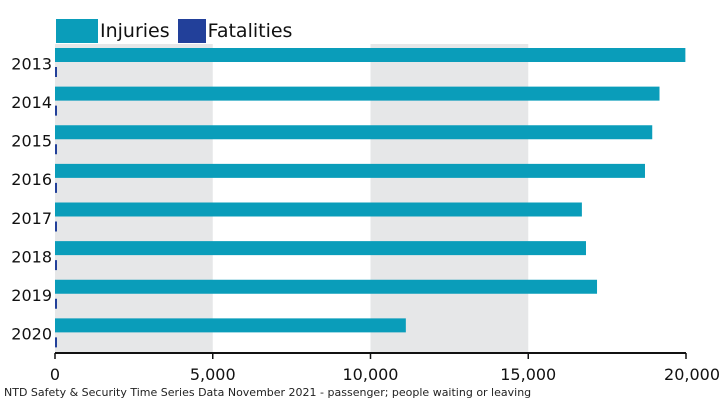  Describe the element at coordinates (31, 295) in the screenshot. I see `y-tick-label-2019: 2019` at that location.